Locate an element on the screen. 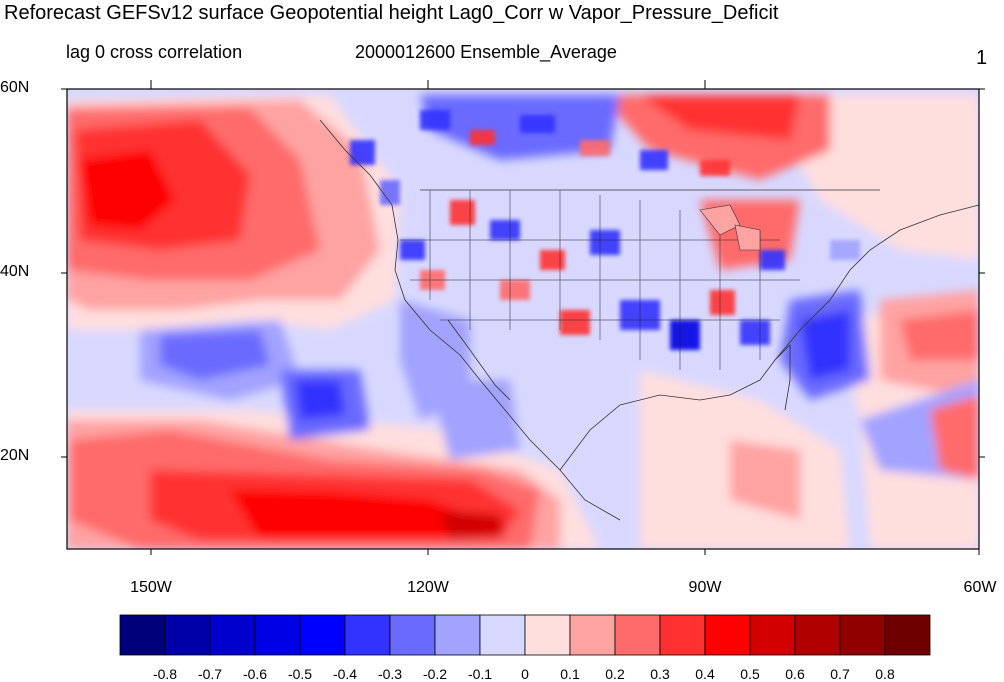 Image resolution: width=1004 pixels, height=682 pixels. colorbar-label: 0.5 is located at coordinates (750, 674).